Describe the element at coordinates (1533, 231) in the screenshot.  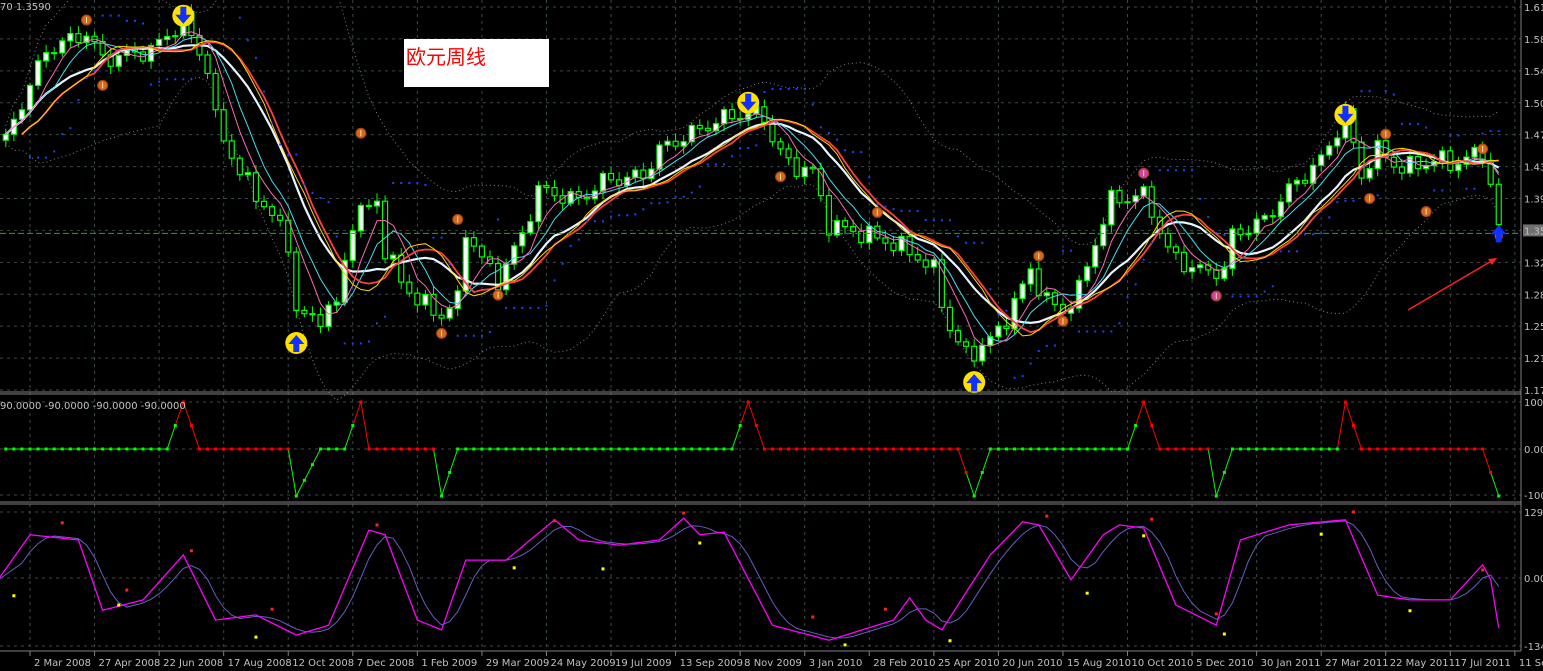
I see `price-axis-label: 1.35` at that location.